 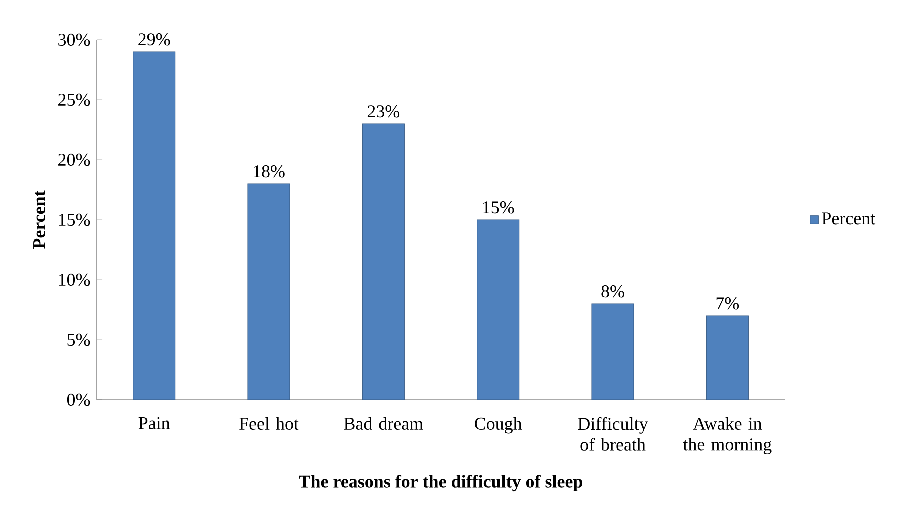 I want to click on data-label: 18%, so click(x=269, y=172).